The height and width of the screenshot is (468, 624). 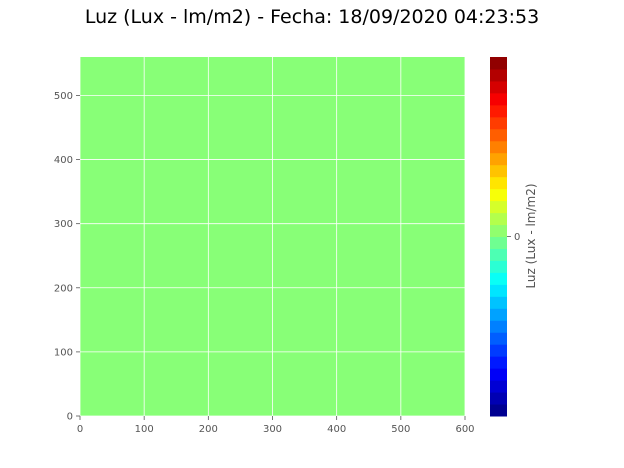 What do you see at coordinates (272, 429) in the screenshot?
I see `x-tick-label: 300` at bounding box center [272, 429].